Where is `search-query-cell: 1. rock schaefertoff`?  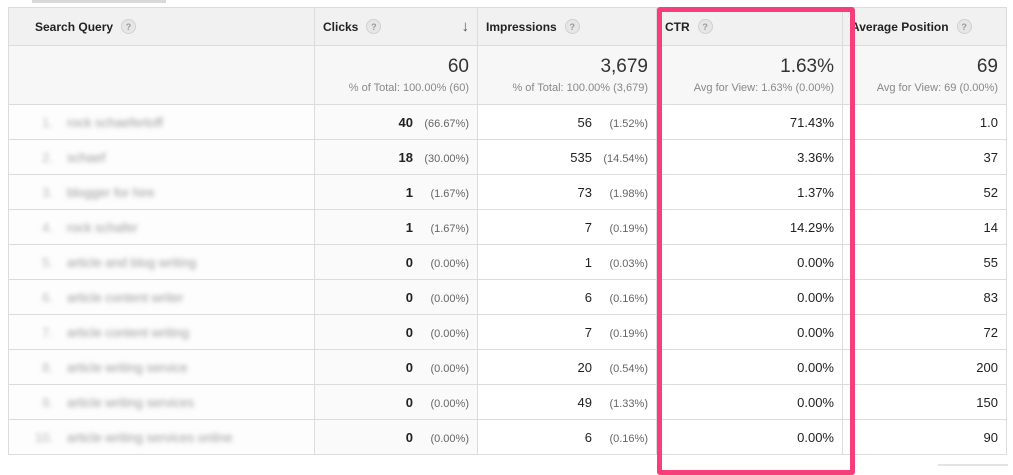 search-query-cell: 1. rock schaefertoff is located at coordinates (161, 122).